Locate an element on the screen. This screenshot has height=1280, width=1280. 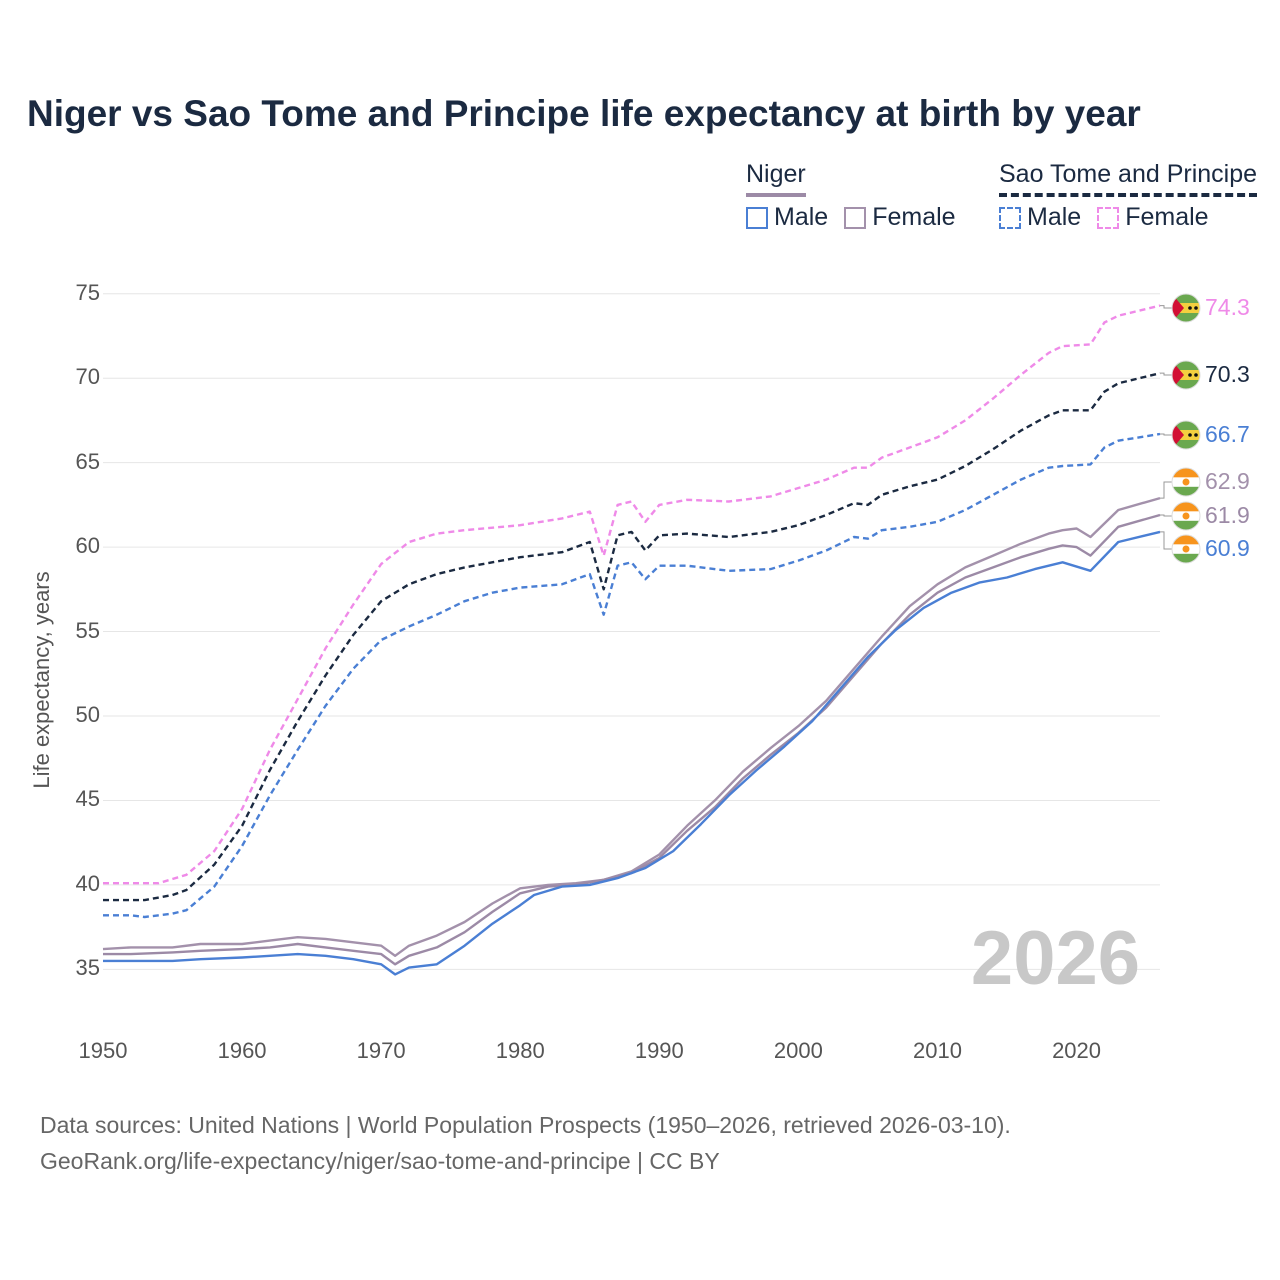
y-tick-label: 45 is located at coordinates (87, 799).